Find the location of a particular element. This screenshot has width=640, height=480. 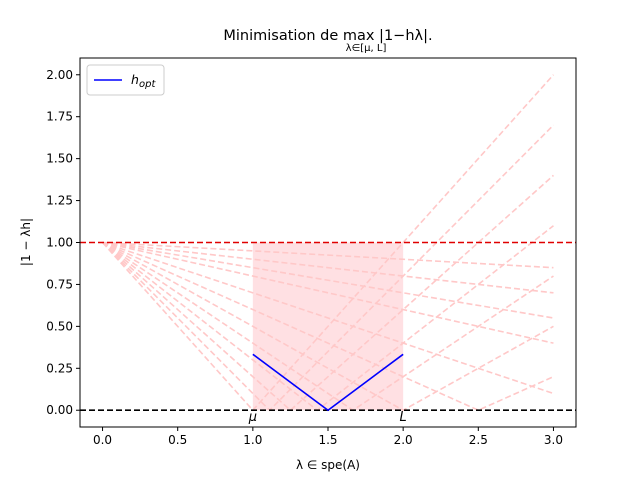

y-tick-label: 0.50 is located at coordinates (59, 326).